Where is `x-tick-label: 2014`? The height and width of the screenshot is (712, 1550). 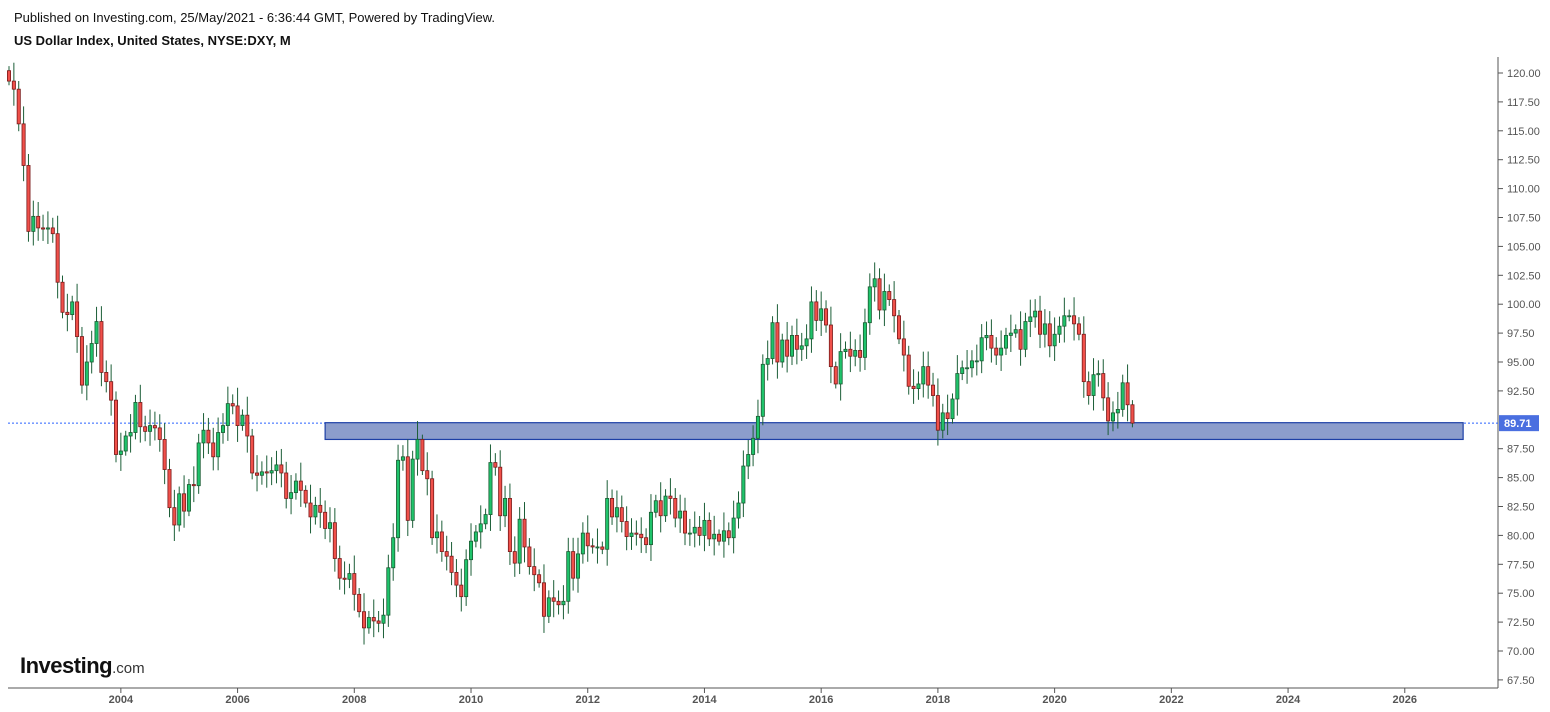 x-tick-label: 2014 is located at coordinates (704, 700).